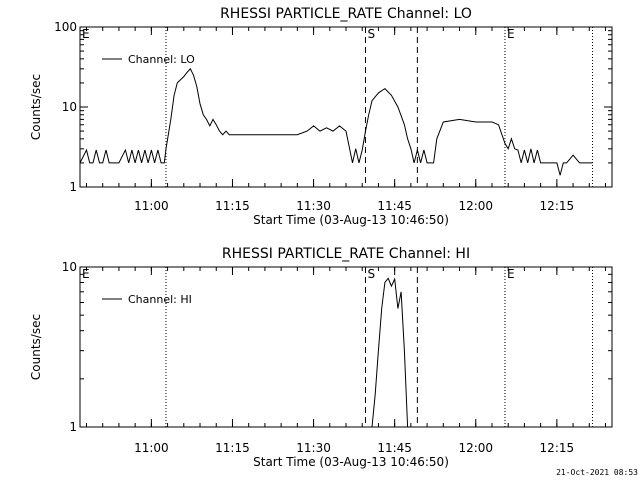  I want to click on chart-title: RHESSI PARTICLE_RATE Channel: HI, so click(346, 254).